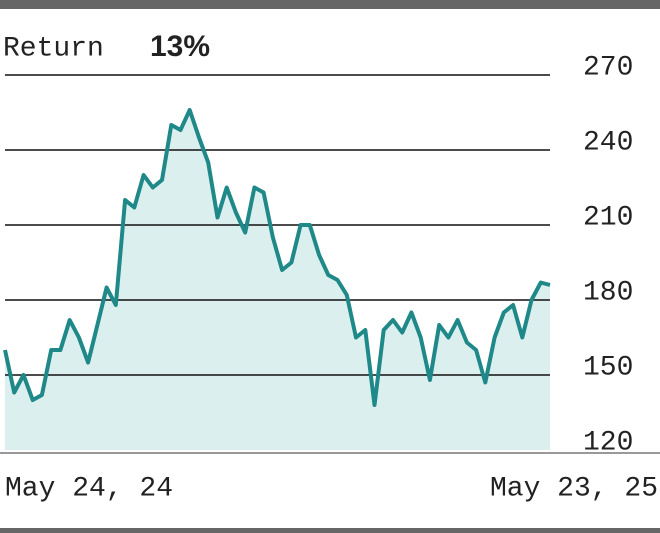 The image size is (660, 533). Describe the element at coordinates (330, 530) in the screenshot. I see `bottom-bar` at that location.